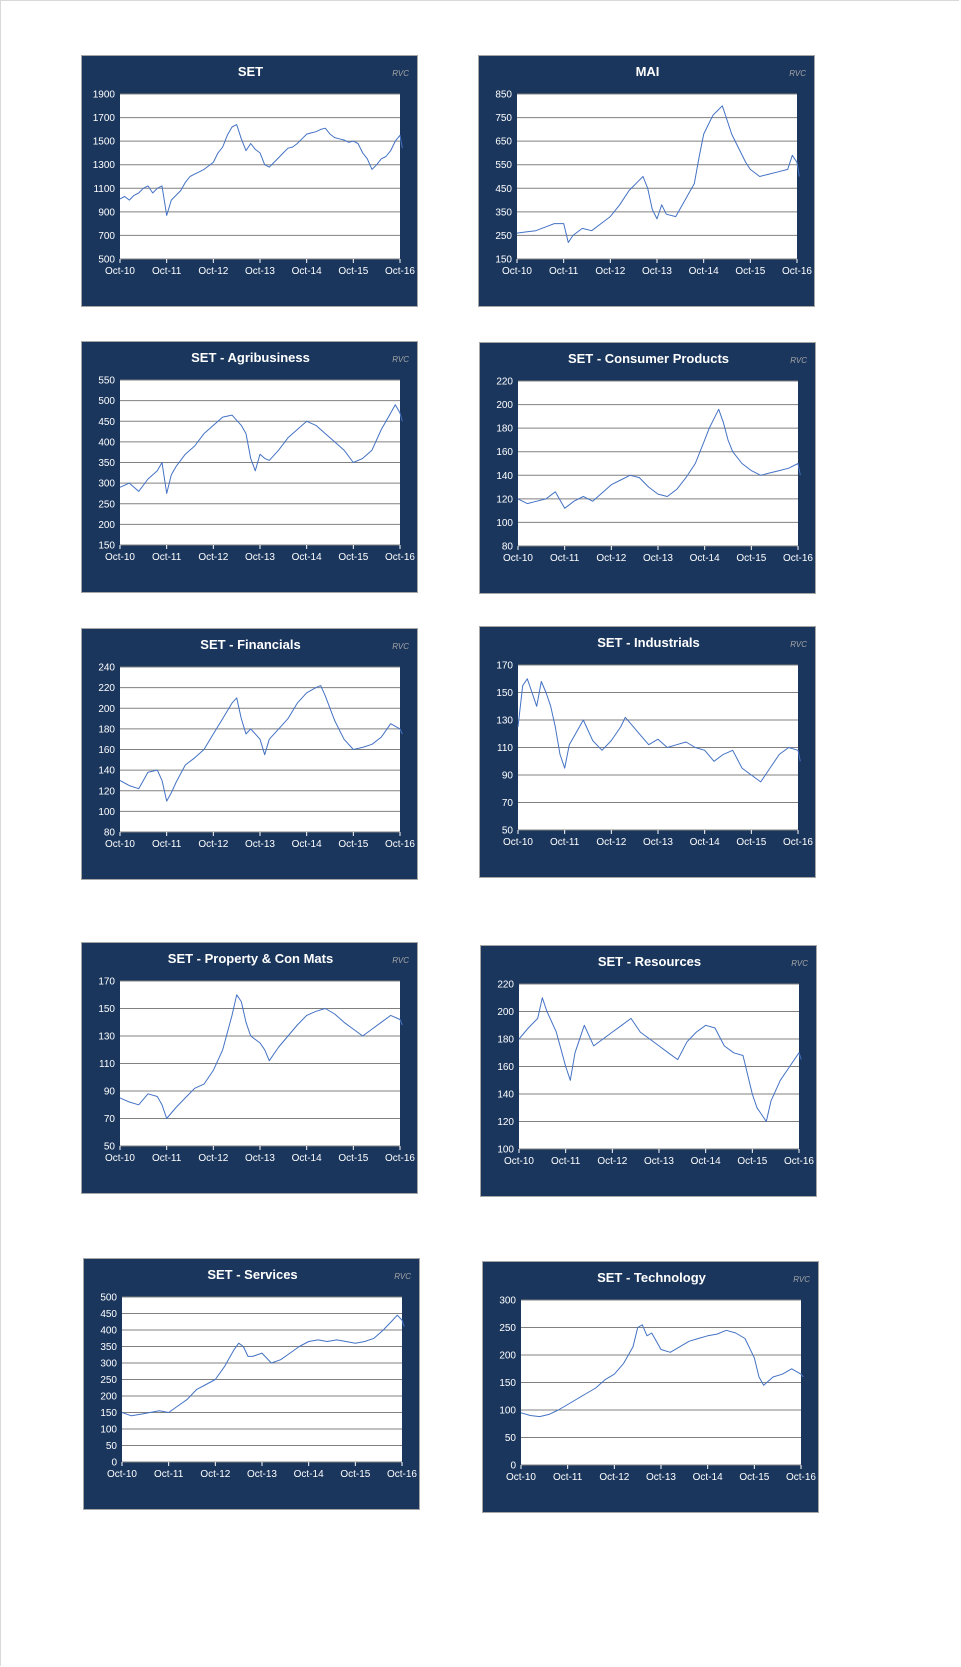 This screenshot has height=1667, width=961. I want to click on y-tick-label: 850, so click(503, 95).